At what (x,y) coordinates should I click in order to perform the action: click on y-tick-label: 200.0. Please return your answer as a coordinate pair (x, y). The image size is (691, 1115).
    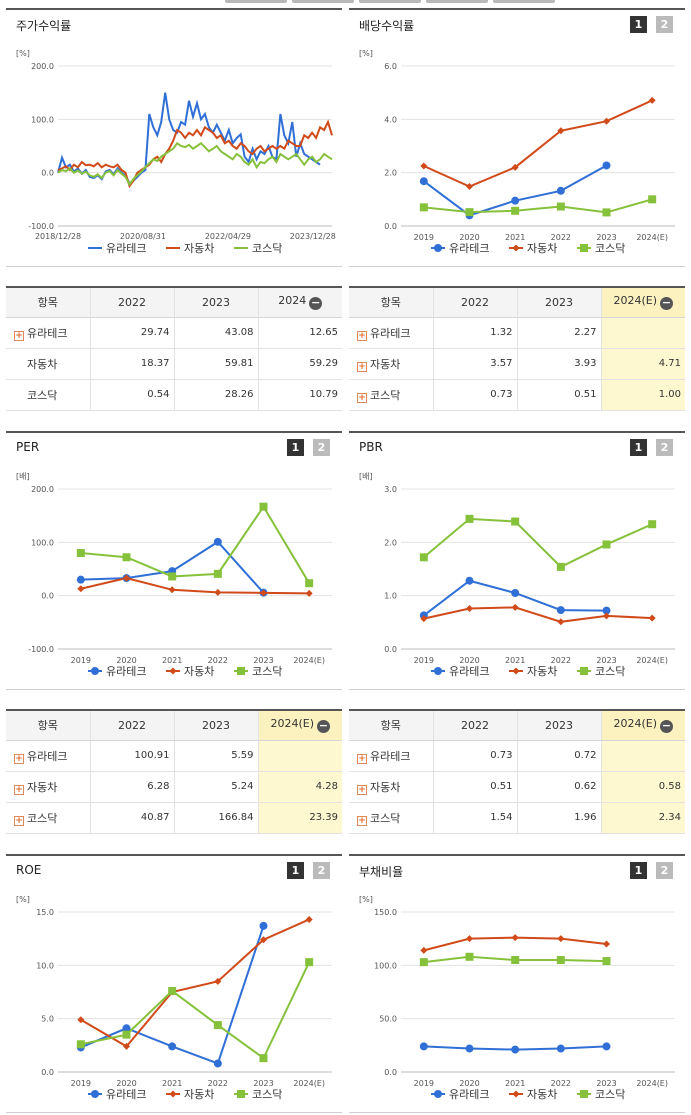
    Looking at the image, I should click on (42, 489).